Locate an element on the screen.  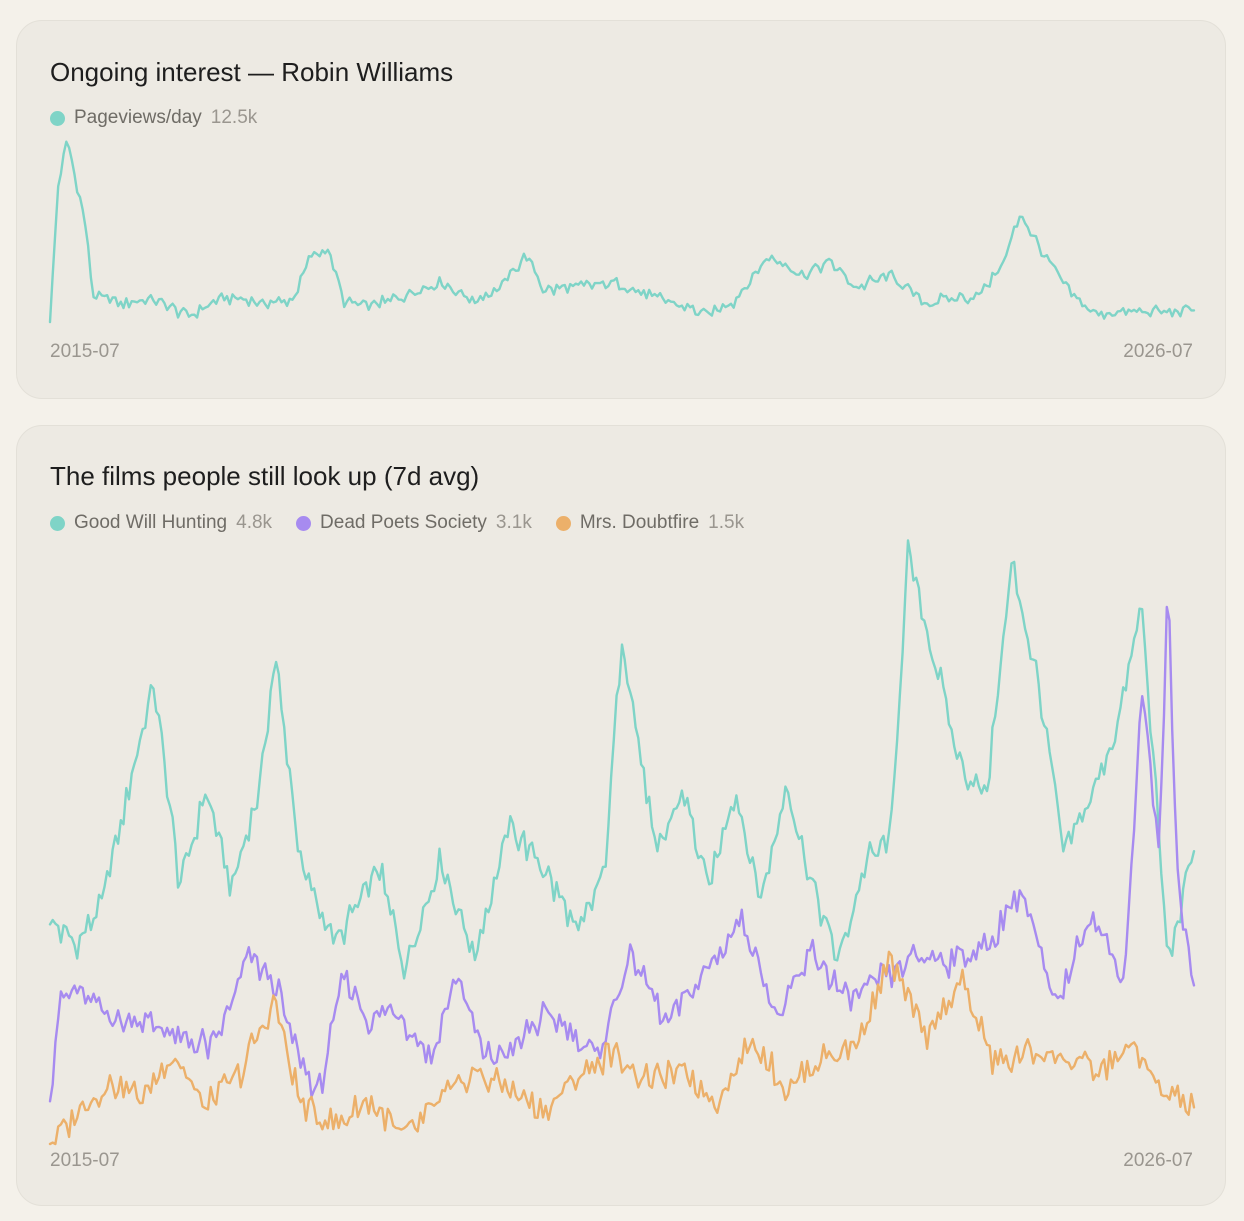
legend-label: Dead Poets Society is located at coordinates (403, 522).